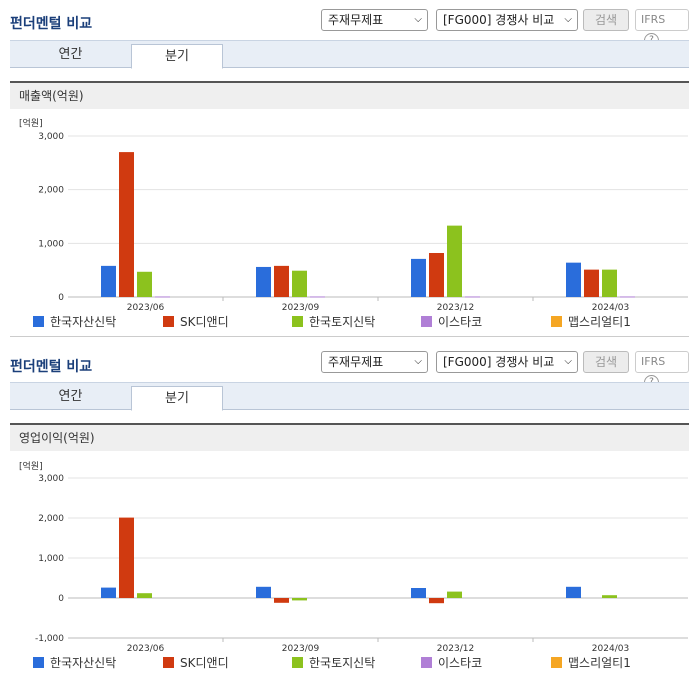 This screenshot has width=696, height=684. I want to click on section-title: 영업이익(억원), so click(349, 437).